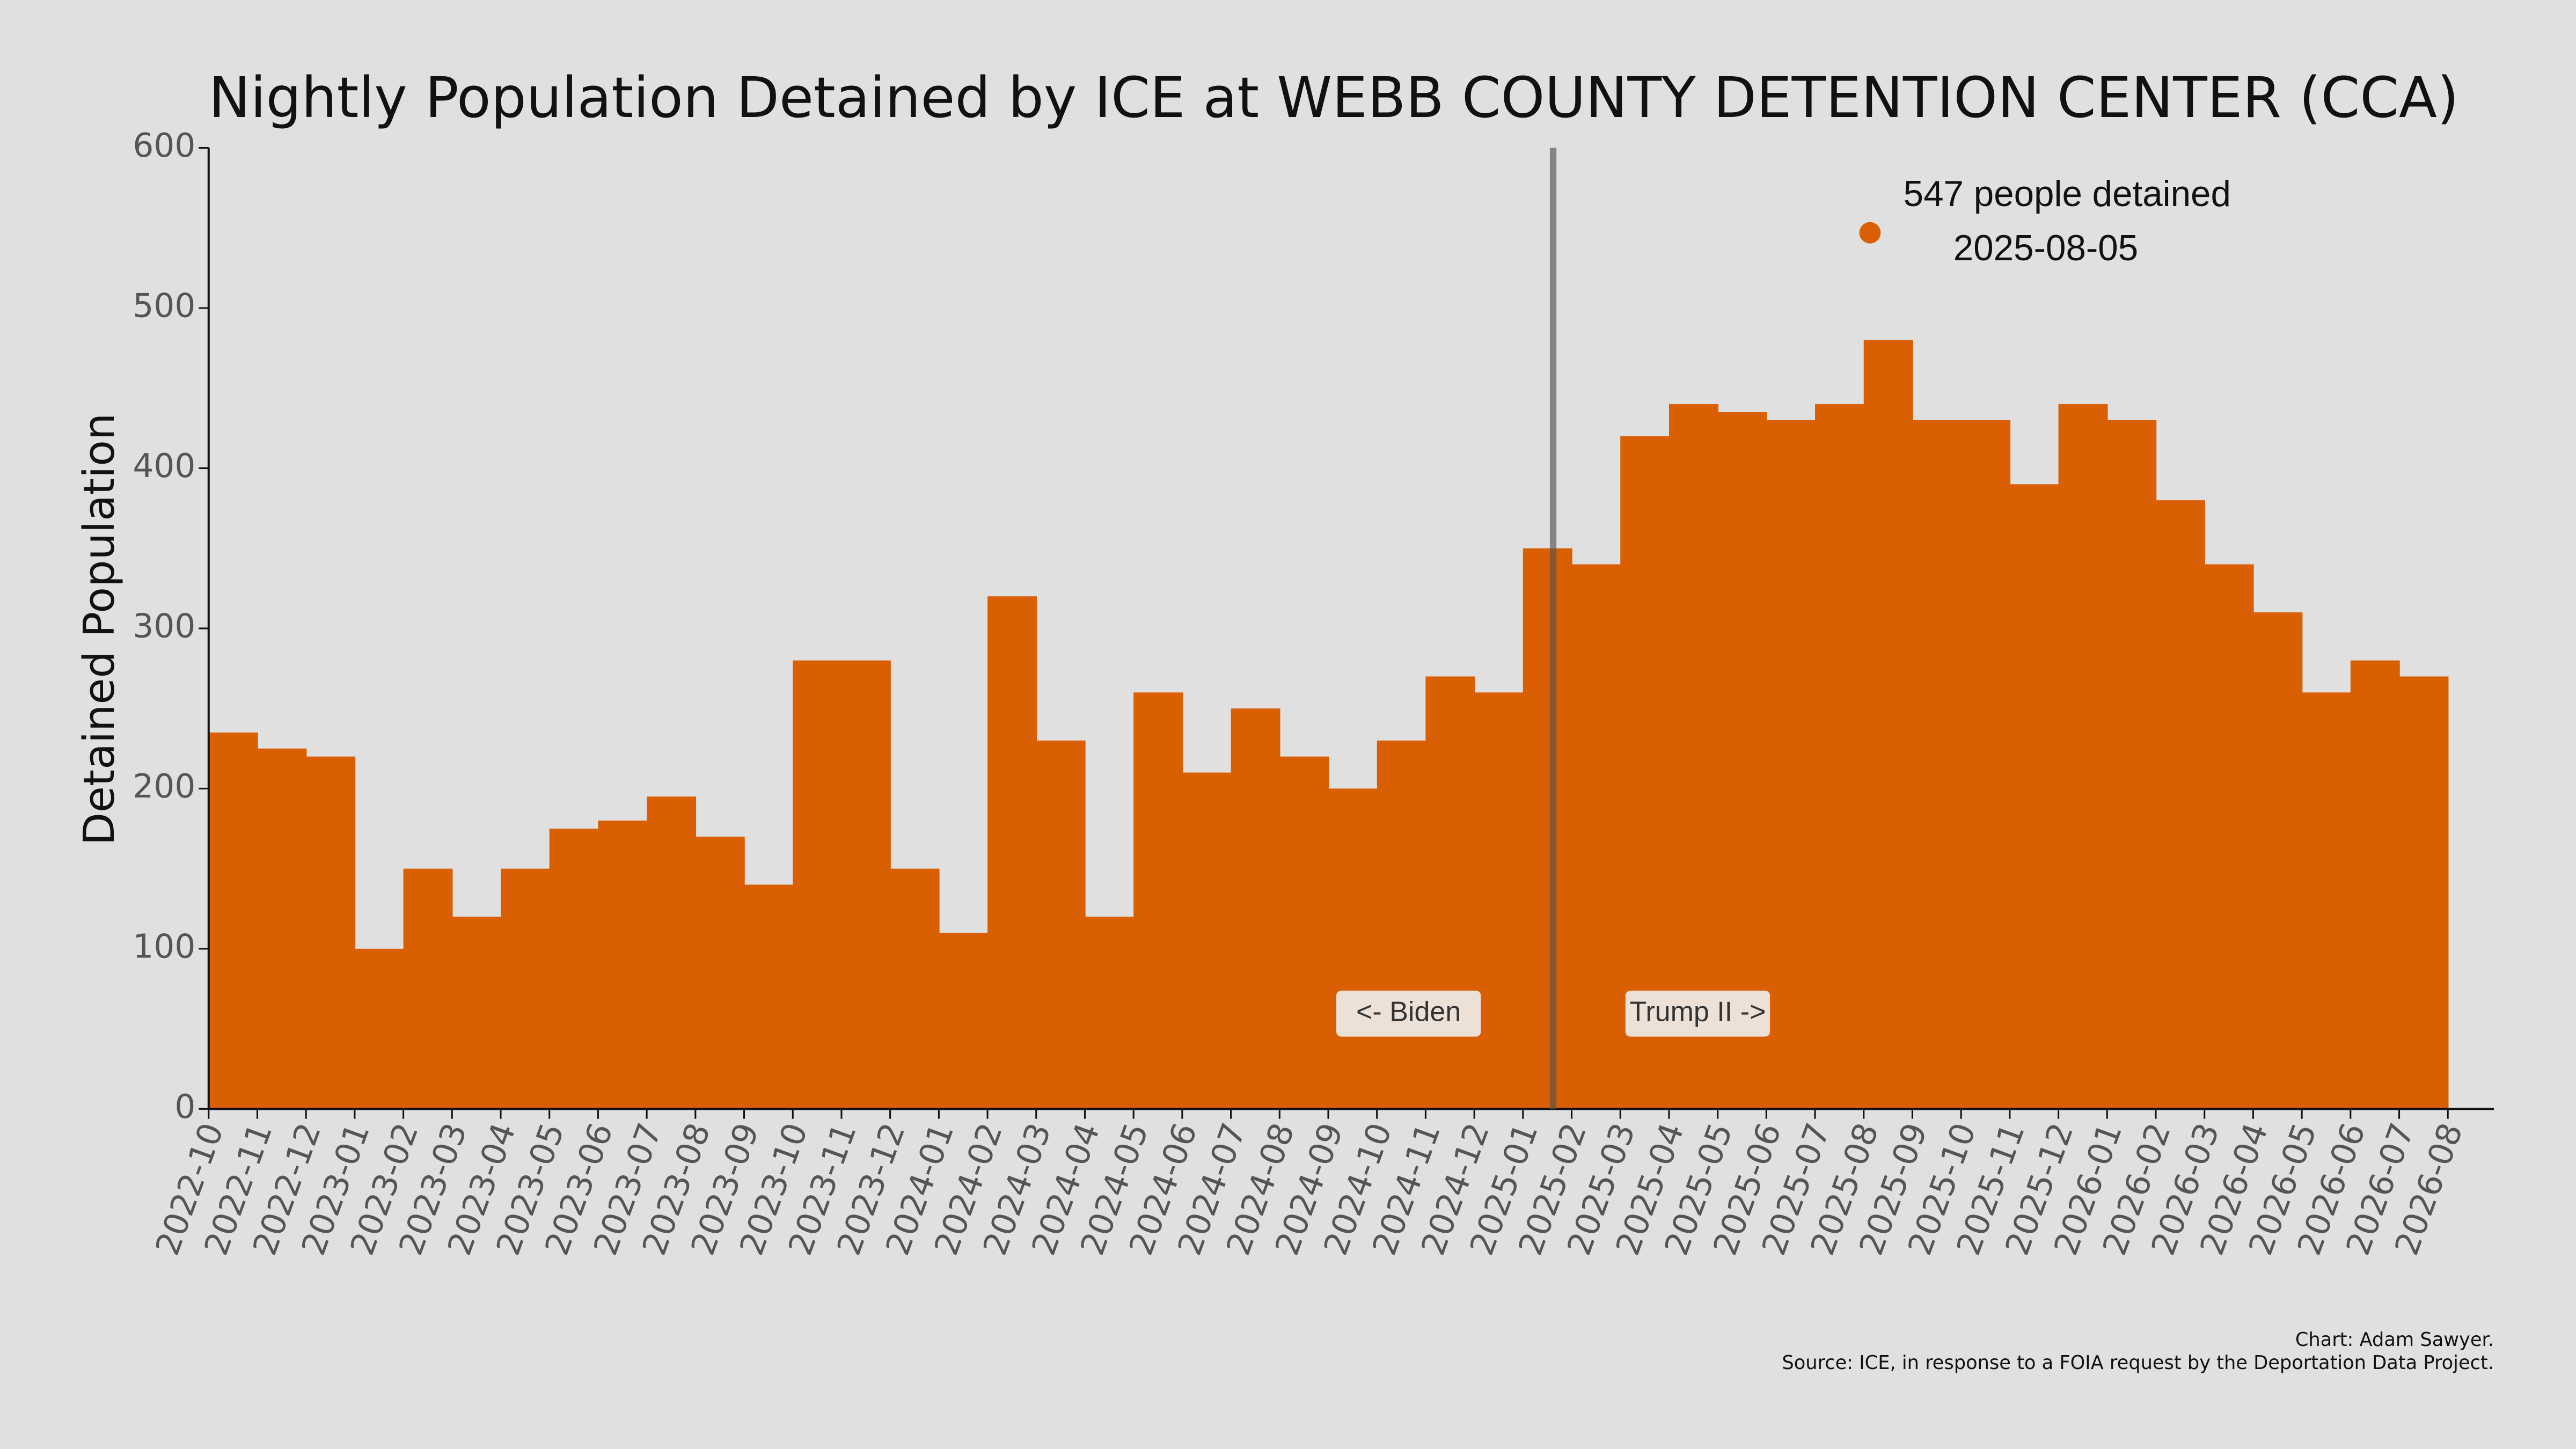 The height and width of the screenshot is (1449, 2576). Describe the element at coordinates (184, 1107) in the screenshot. I see `y-tick-label: 0` at that location.